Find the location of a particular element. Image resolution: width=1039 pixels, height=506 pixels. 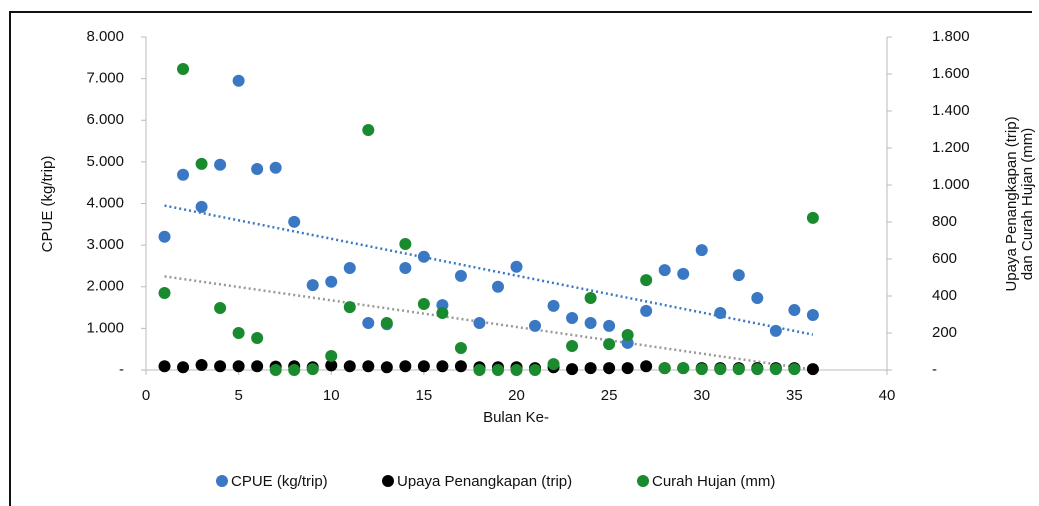

y2-tick-label: - is located at coordinates (934, 369).